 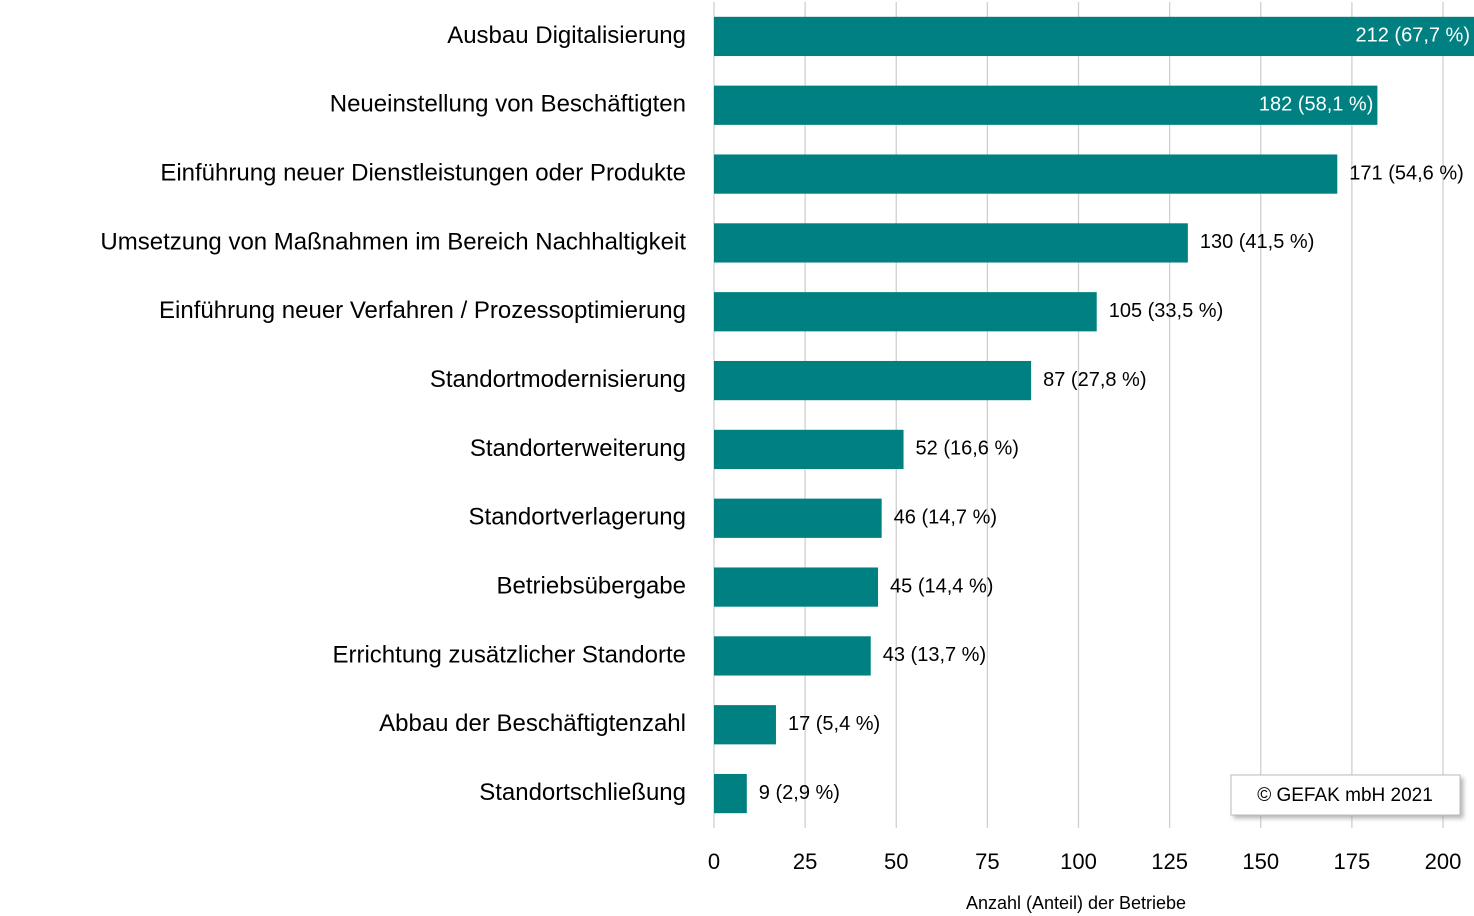 I want to click on y-tick-label: Ausbau Digitalisierung, so click(x=566, y=35).